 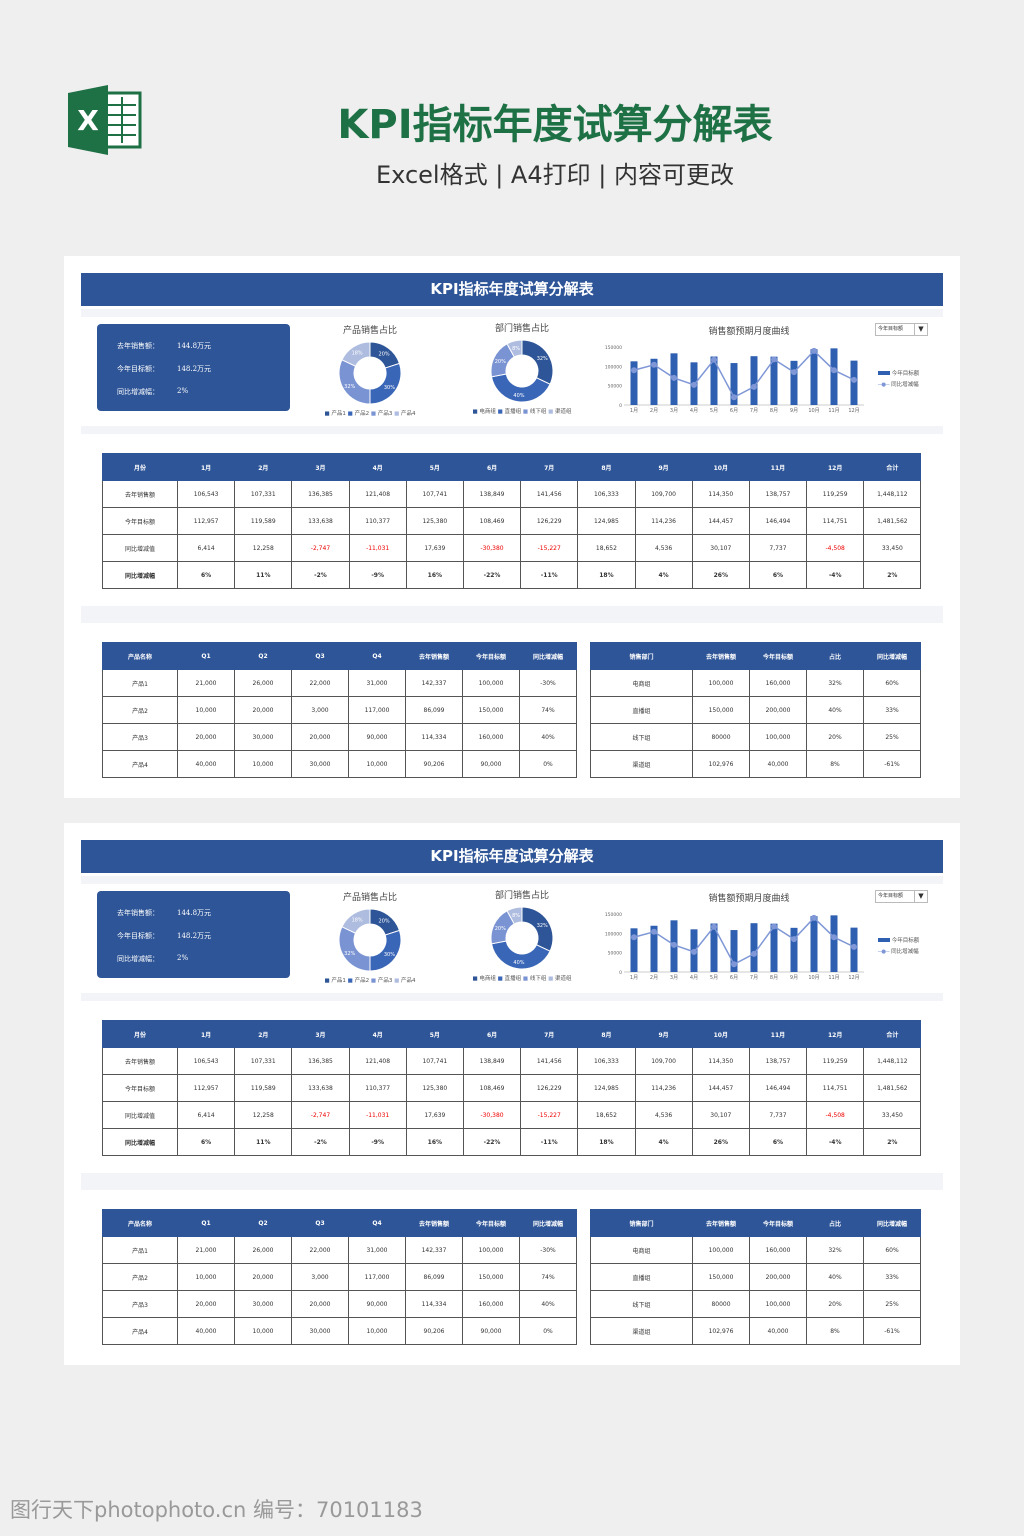 I want to click on table-cell: 产品4, so click(x=140, y=1331).